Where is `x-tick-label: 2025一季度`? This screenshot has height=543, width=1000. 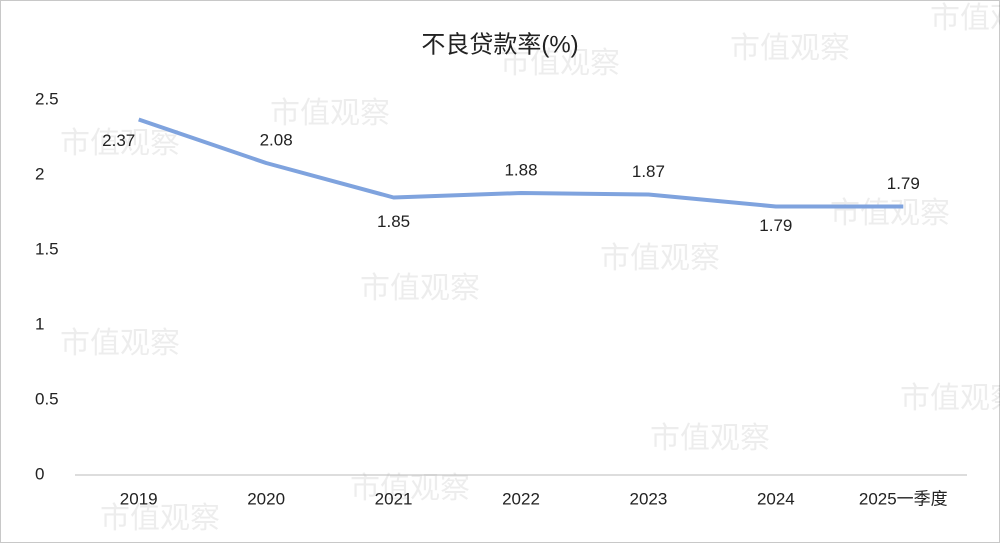 x-tick-label: 2025一季度 is located at coordinates (903, 498).